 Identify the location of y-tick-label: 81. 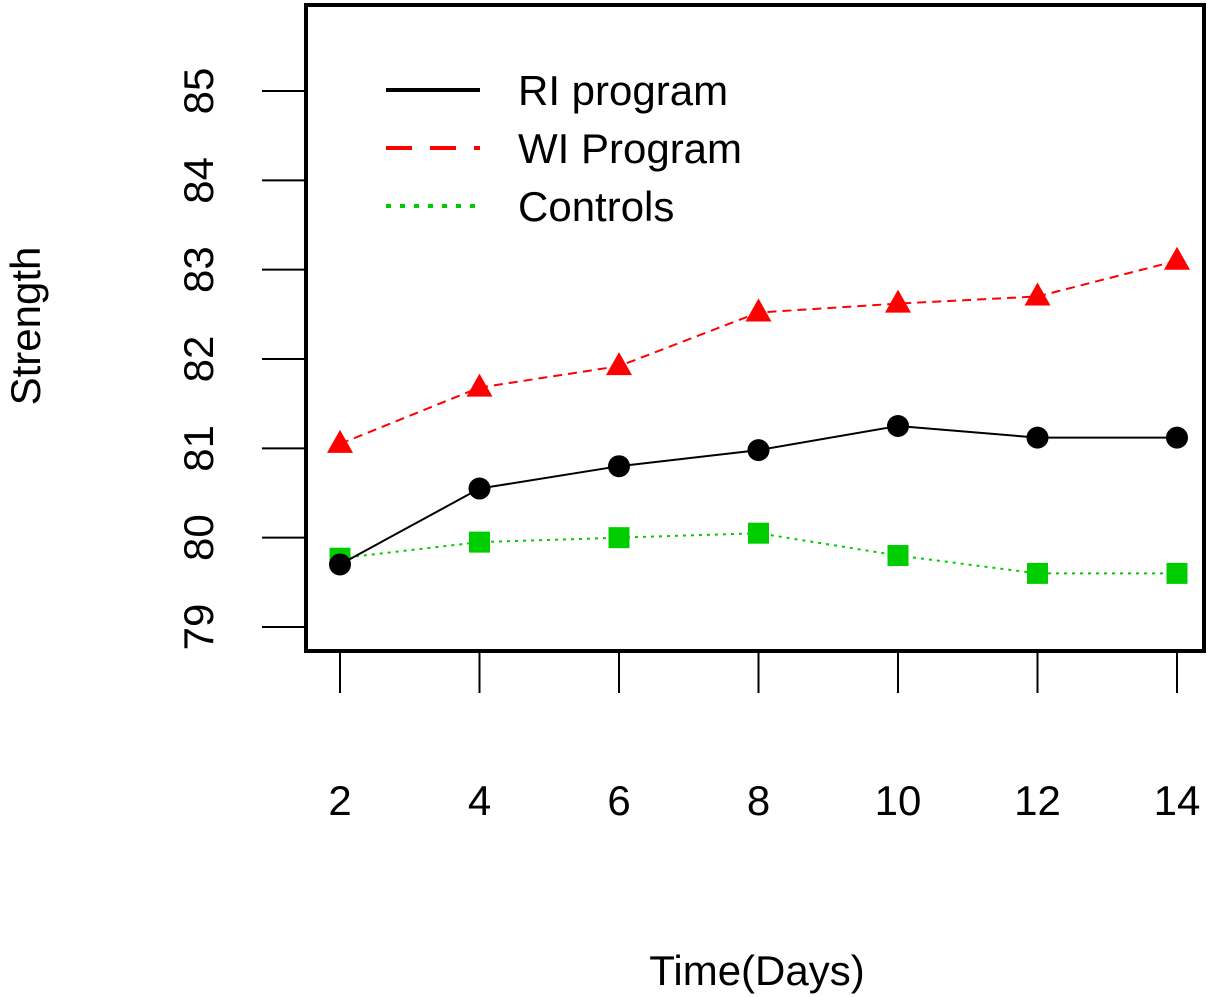
(198, 448).